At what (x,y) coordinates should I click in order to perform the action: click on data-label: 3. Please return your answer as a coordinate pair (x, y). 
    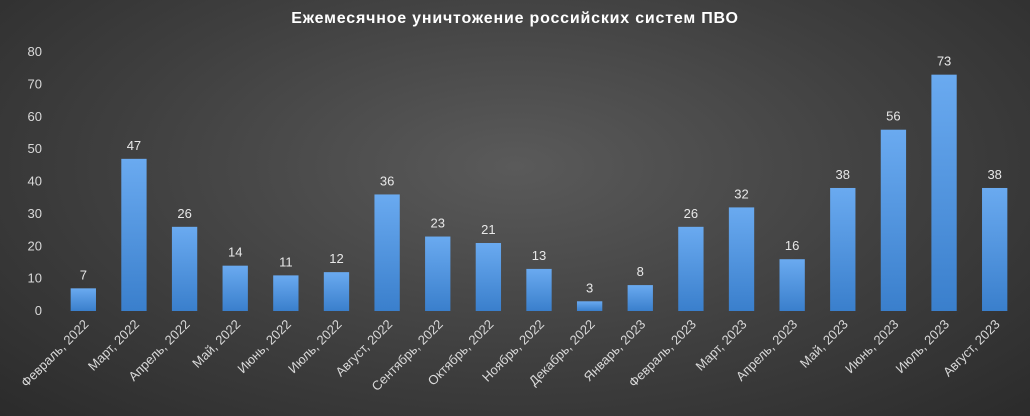
    Looking at the image, I should click on (589, 287).